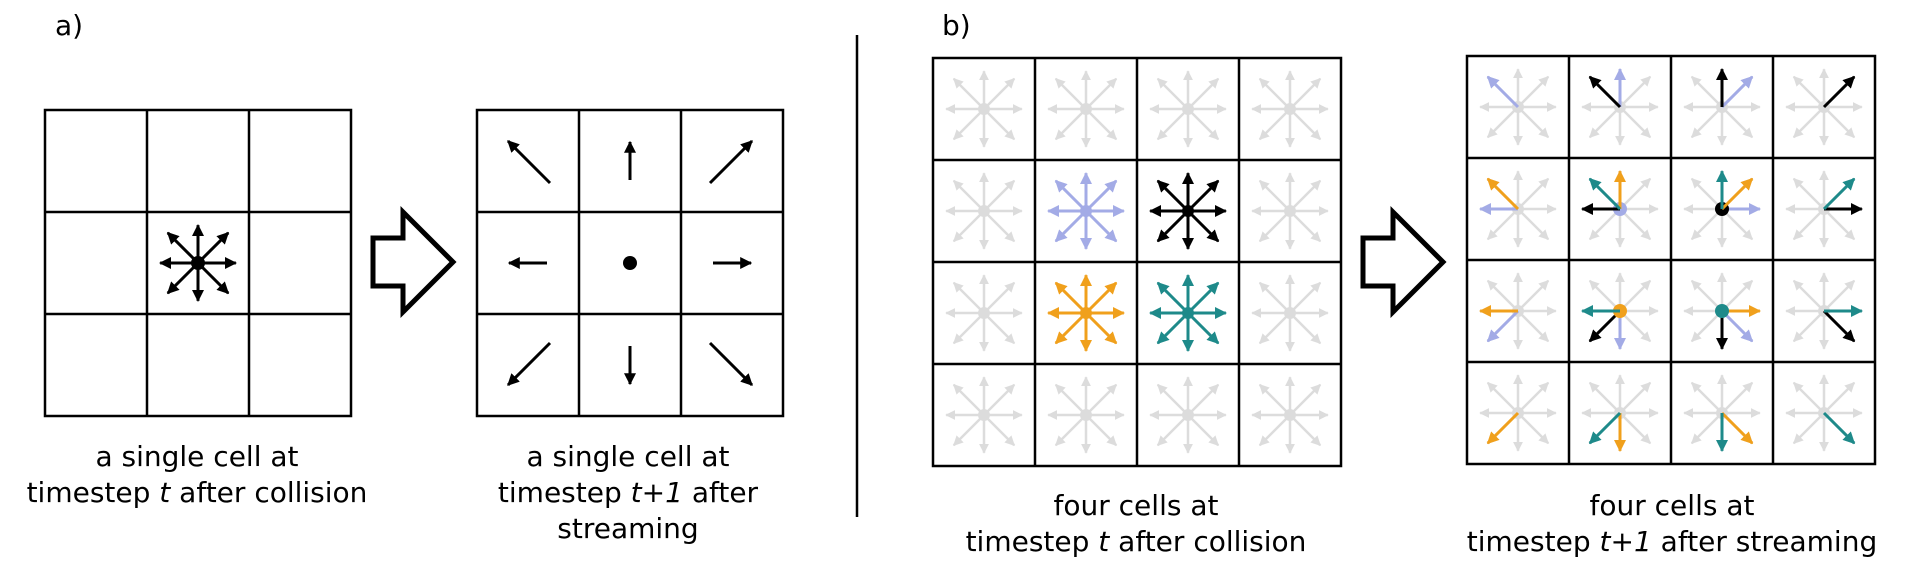  I want to click on single-cell-collision-grid, so click(198, 263).